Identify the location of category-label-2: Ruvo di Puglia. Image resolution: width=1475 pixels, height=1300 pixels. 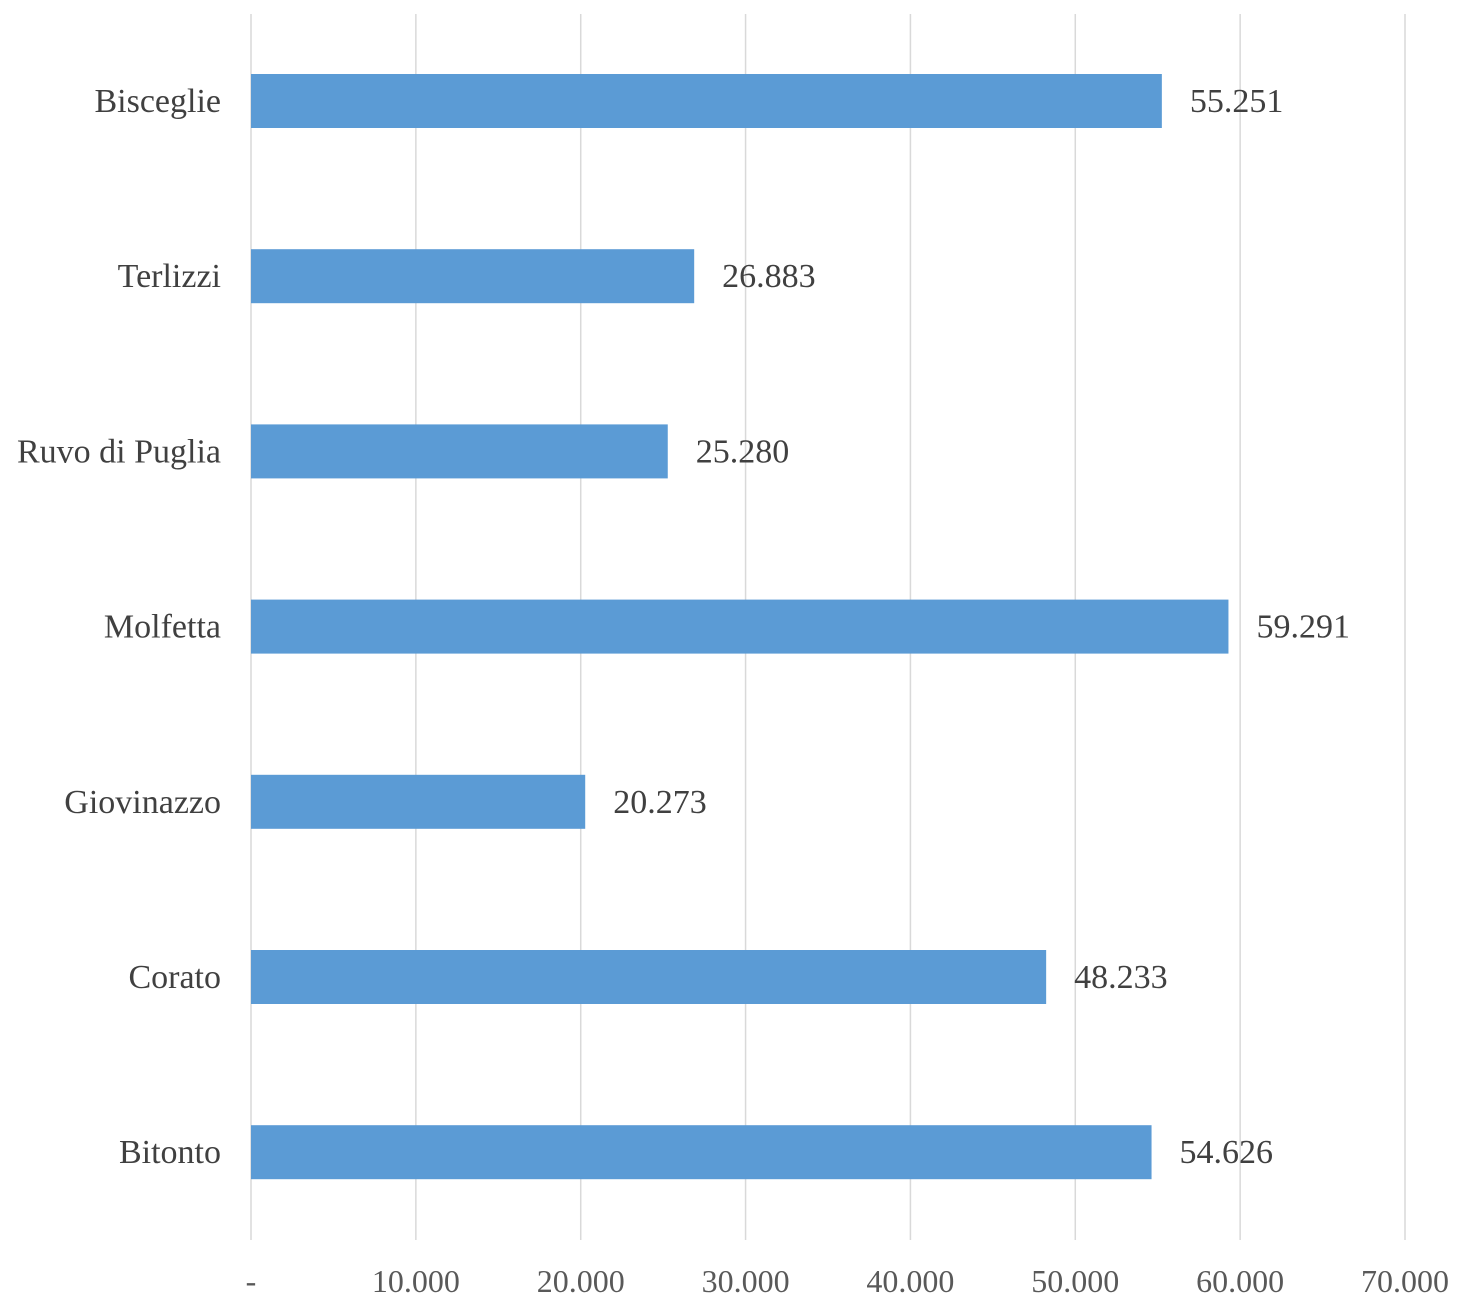
(119, 451).